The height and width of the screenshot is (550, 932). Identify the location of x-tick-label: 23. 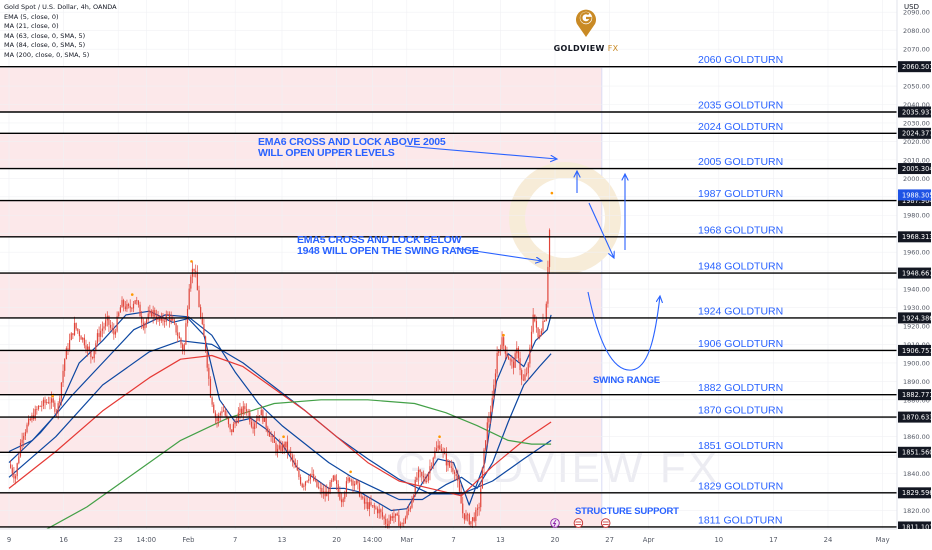
(118, 540).